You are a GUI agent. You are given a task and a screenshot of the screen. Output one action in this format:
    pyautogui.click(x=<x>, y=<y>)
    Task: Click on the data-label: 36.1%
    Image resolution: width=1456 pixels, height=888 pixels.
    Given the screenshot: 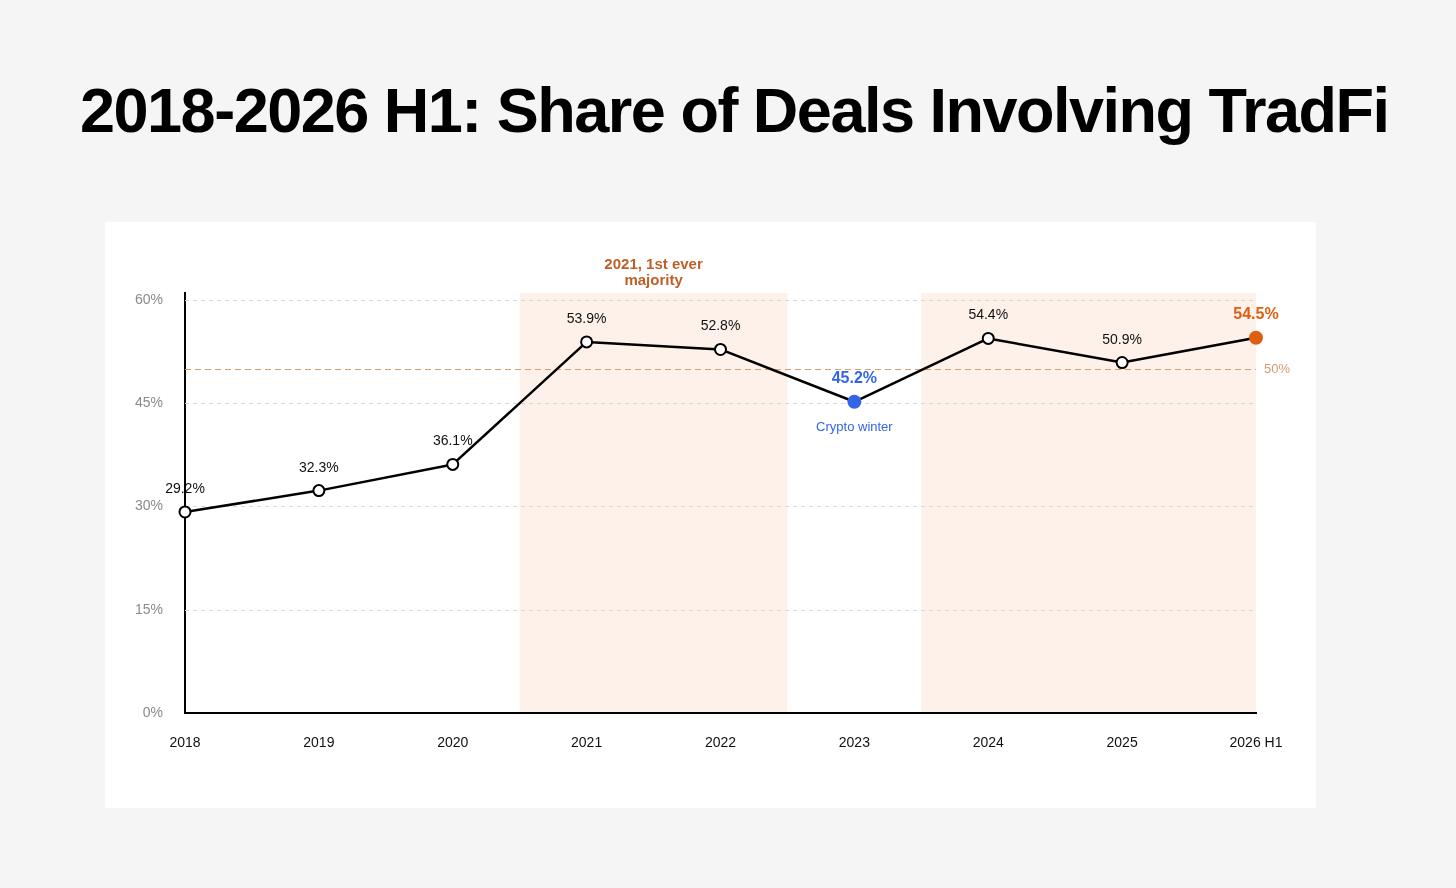 What is the action you would take?
    pyautogui.click(x=452, y=440)
    